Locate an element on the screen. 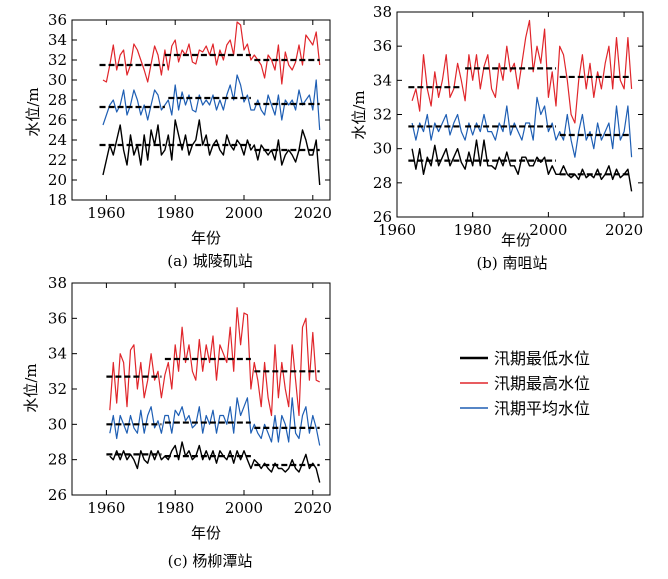  legend-label-min: 汛期最低水位 is located at coordinates (542, 358).